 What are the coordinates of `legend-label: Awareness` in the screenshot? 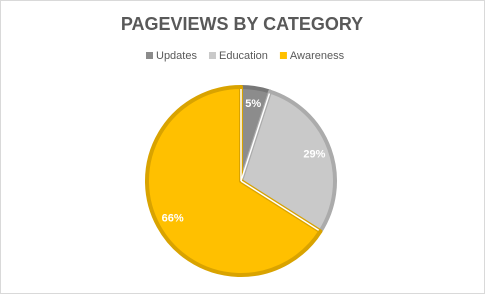 It's located at (317, 56).